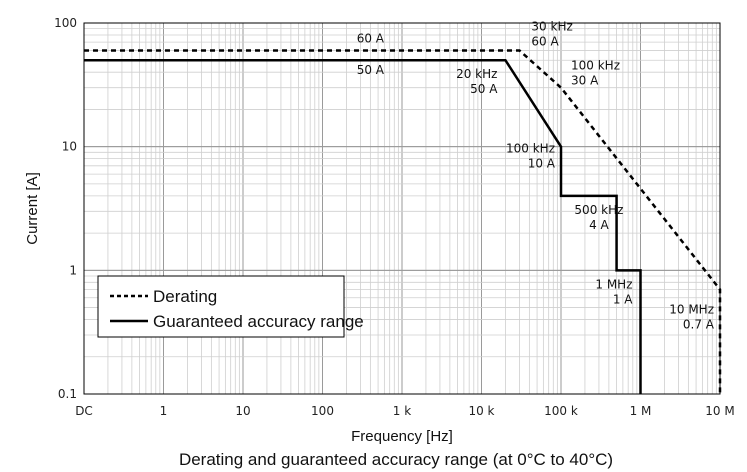  I want to click on annotation-line: 0.7 A, so click(699, 324).